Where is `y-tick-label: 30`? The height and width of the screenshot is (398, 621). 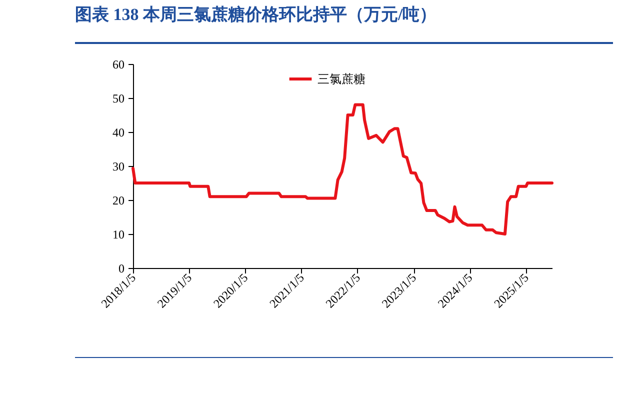
y-tick-label: 30 is located at coordinates (118, 167).